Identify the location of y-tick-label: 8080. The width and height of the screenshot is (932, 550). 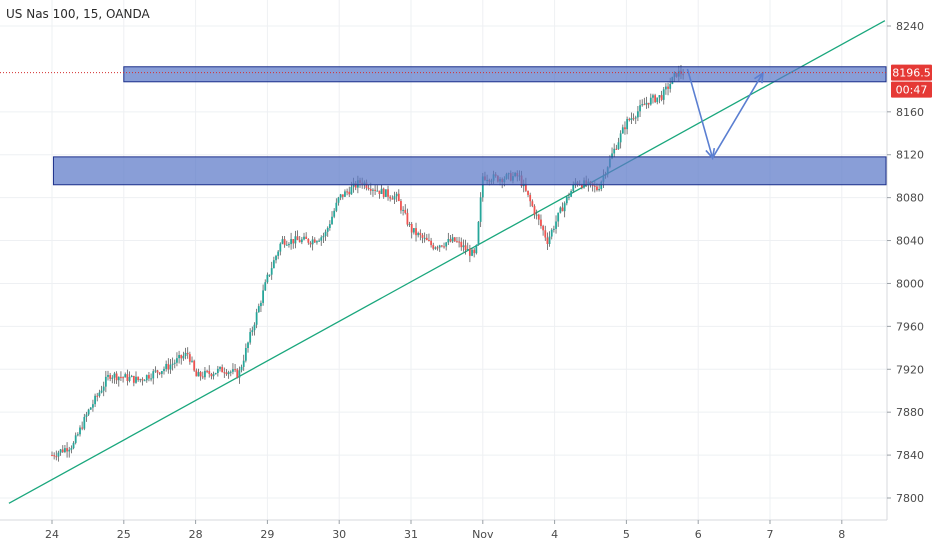
(910, 198).